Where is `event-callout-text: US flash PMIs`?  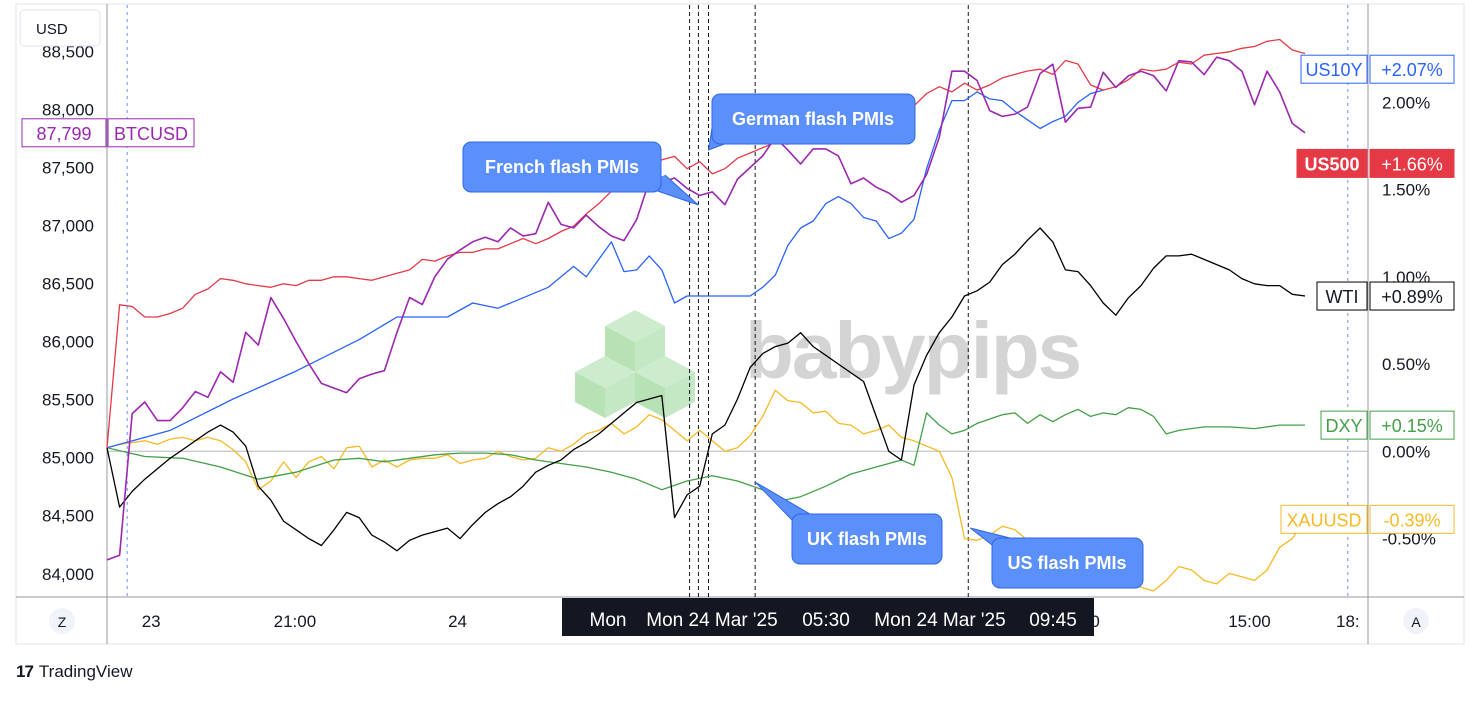
event-callout-text: US flash PMIs is located at coordinates (1066, 563).